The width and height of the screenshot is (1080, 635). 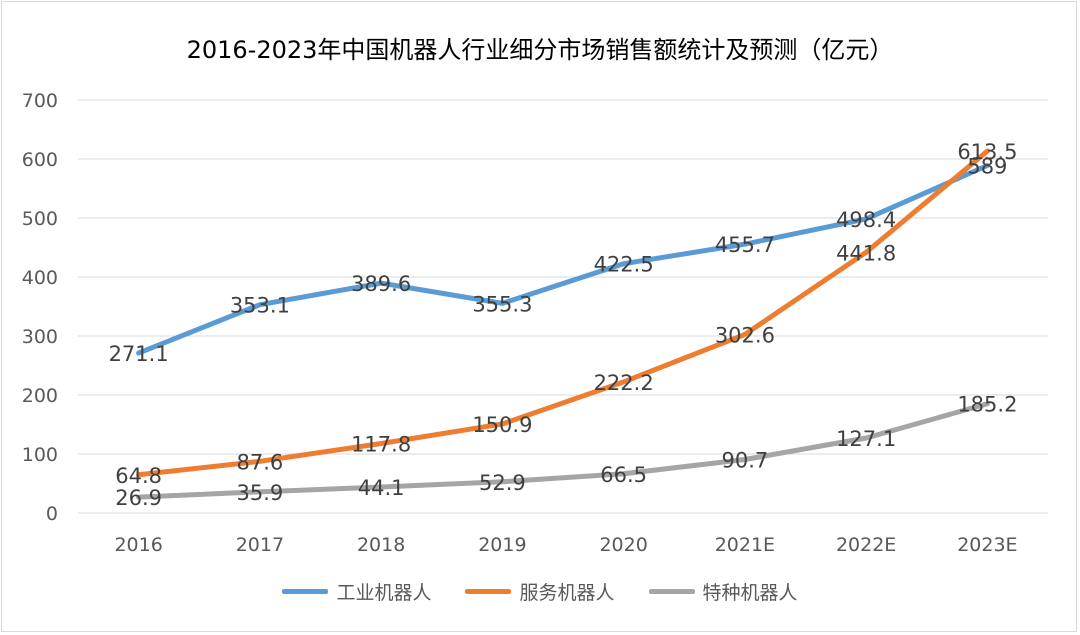 I want to click on data-label: 589, so click(x=987, y=166).